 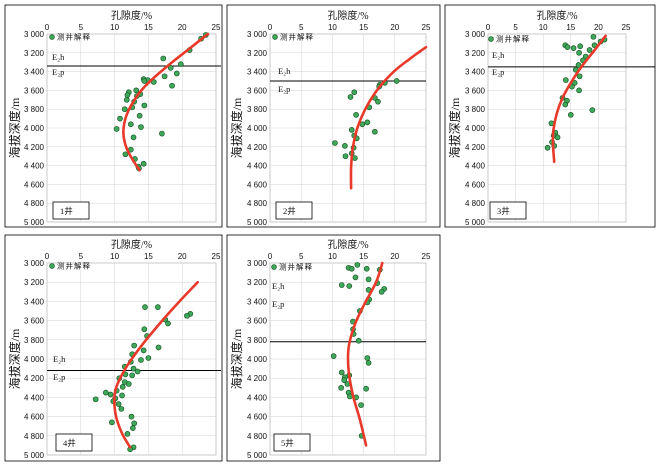 What do you see at coordinates (257, 128) in the screenshot?
I see `y-tick-label: 4 000` at bounding box center [257, 128].